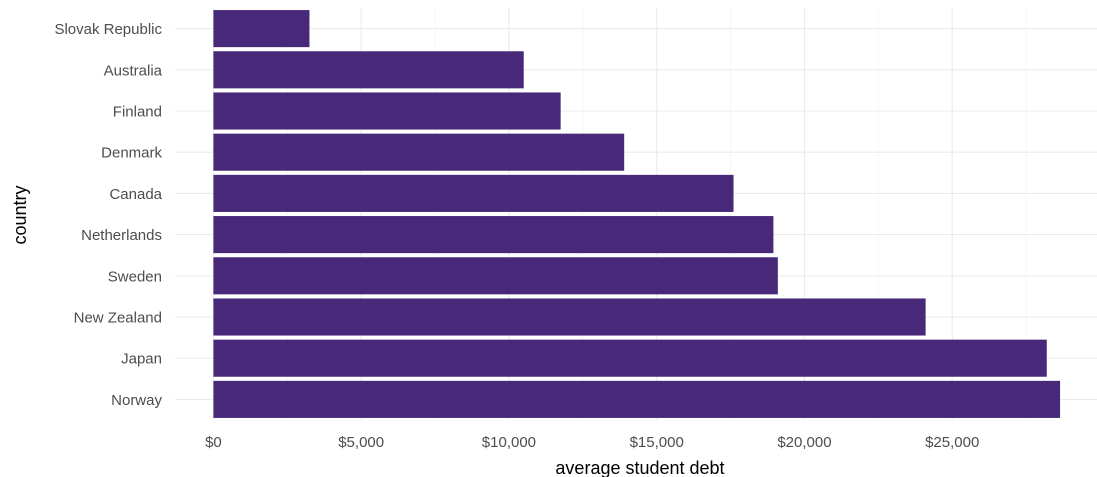 This screenshot has height=477, width=1097. I want to click on y-tick-label: Japan, so click(141, 359).